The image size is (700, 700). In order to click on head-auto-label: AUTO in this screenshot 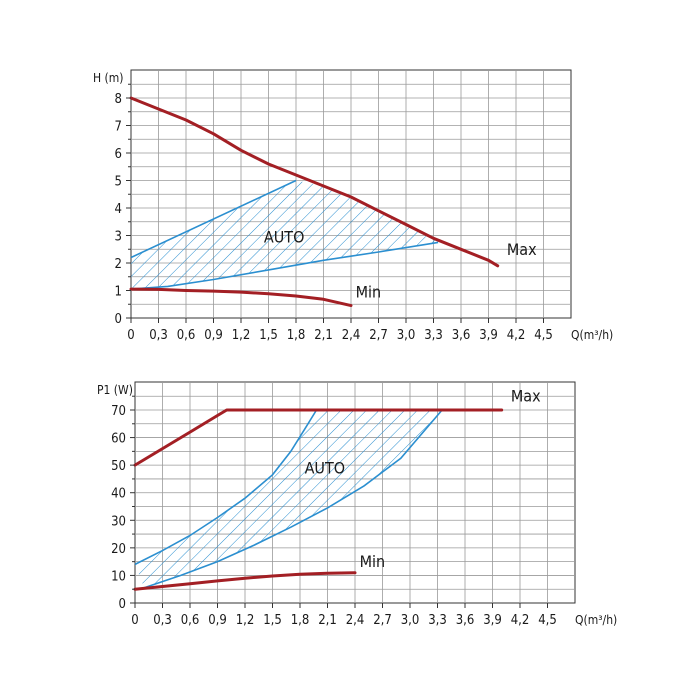, I will do `click(284, 236)`.